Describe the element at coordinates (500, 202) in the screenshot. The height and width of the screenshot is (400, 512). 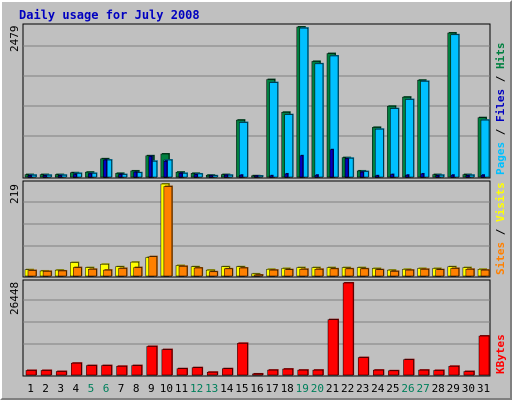
I see `legend-middle-part-2: Visits` at that location.